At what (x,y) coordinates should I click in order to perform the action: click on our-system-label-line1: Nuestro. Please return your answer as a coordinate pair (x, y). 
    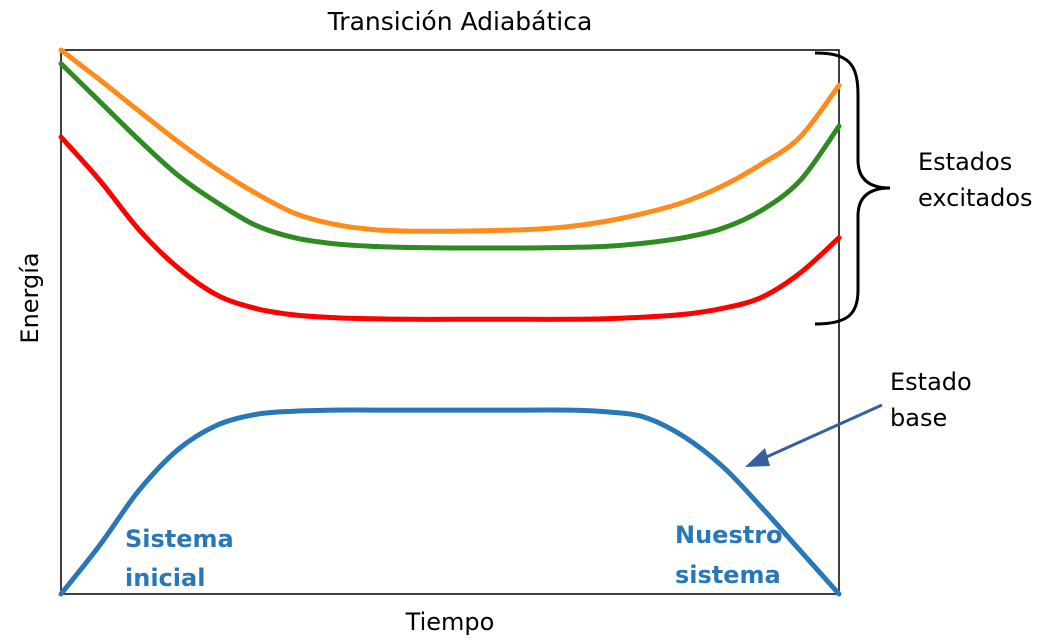
    Looking at the image, I should click on (729, 535).